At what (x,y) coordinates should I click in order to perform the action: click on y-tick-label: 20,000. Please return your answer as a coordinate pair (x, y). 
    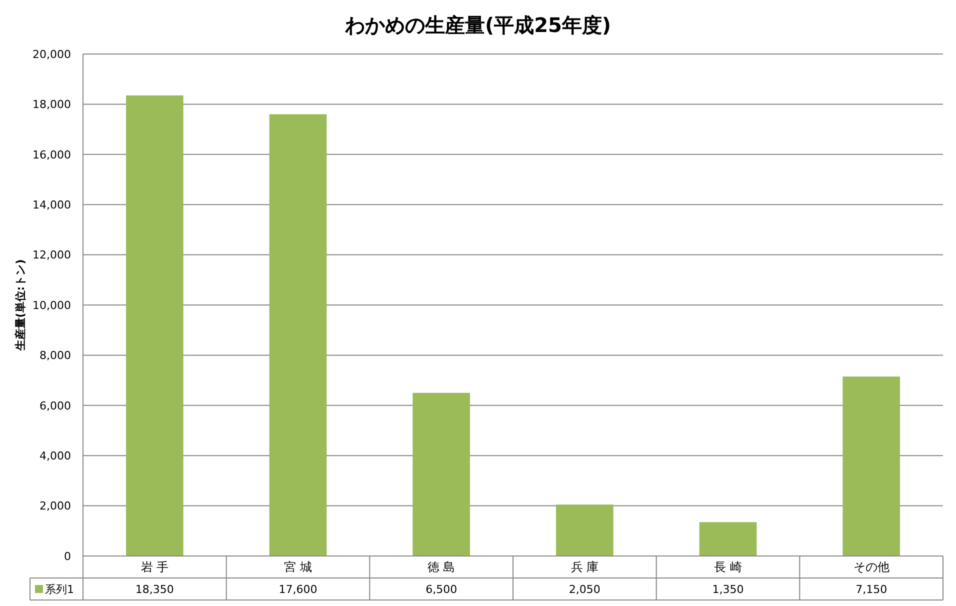
    Looking at the image, I should click on (51, 54).